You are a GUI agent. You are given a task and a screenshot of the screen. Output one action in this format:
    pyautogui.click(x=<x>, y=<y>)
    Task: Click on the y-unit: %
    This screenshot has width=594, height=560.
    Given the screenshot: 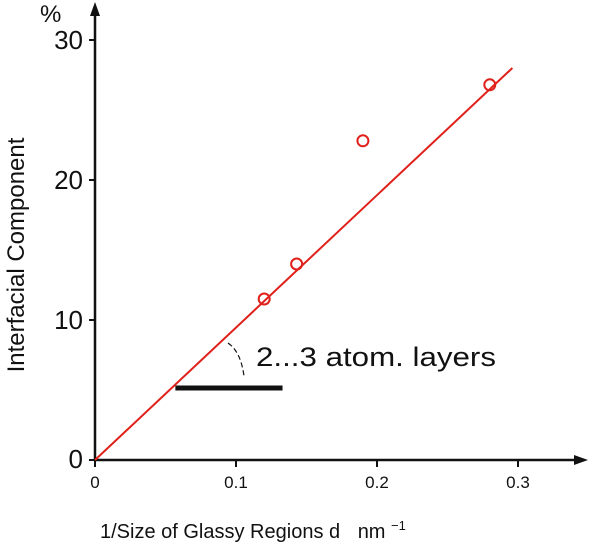 What is the action you would take?
    pyautogui.click(x=50, y=14)
    